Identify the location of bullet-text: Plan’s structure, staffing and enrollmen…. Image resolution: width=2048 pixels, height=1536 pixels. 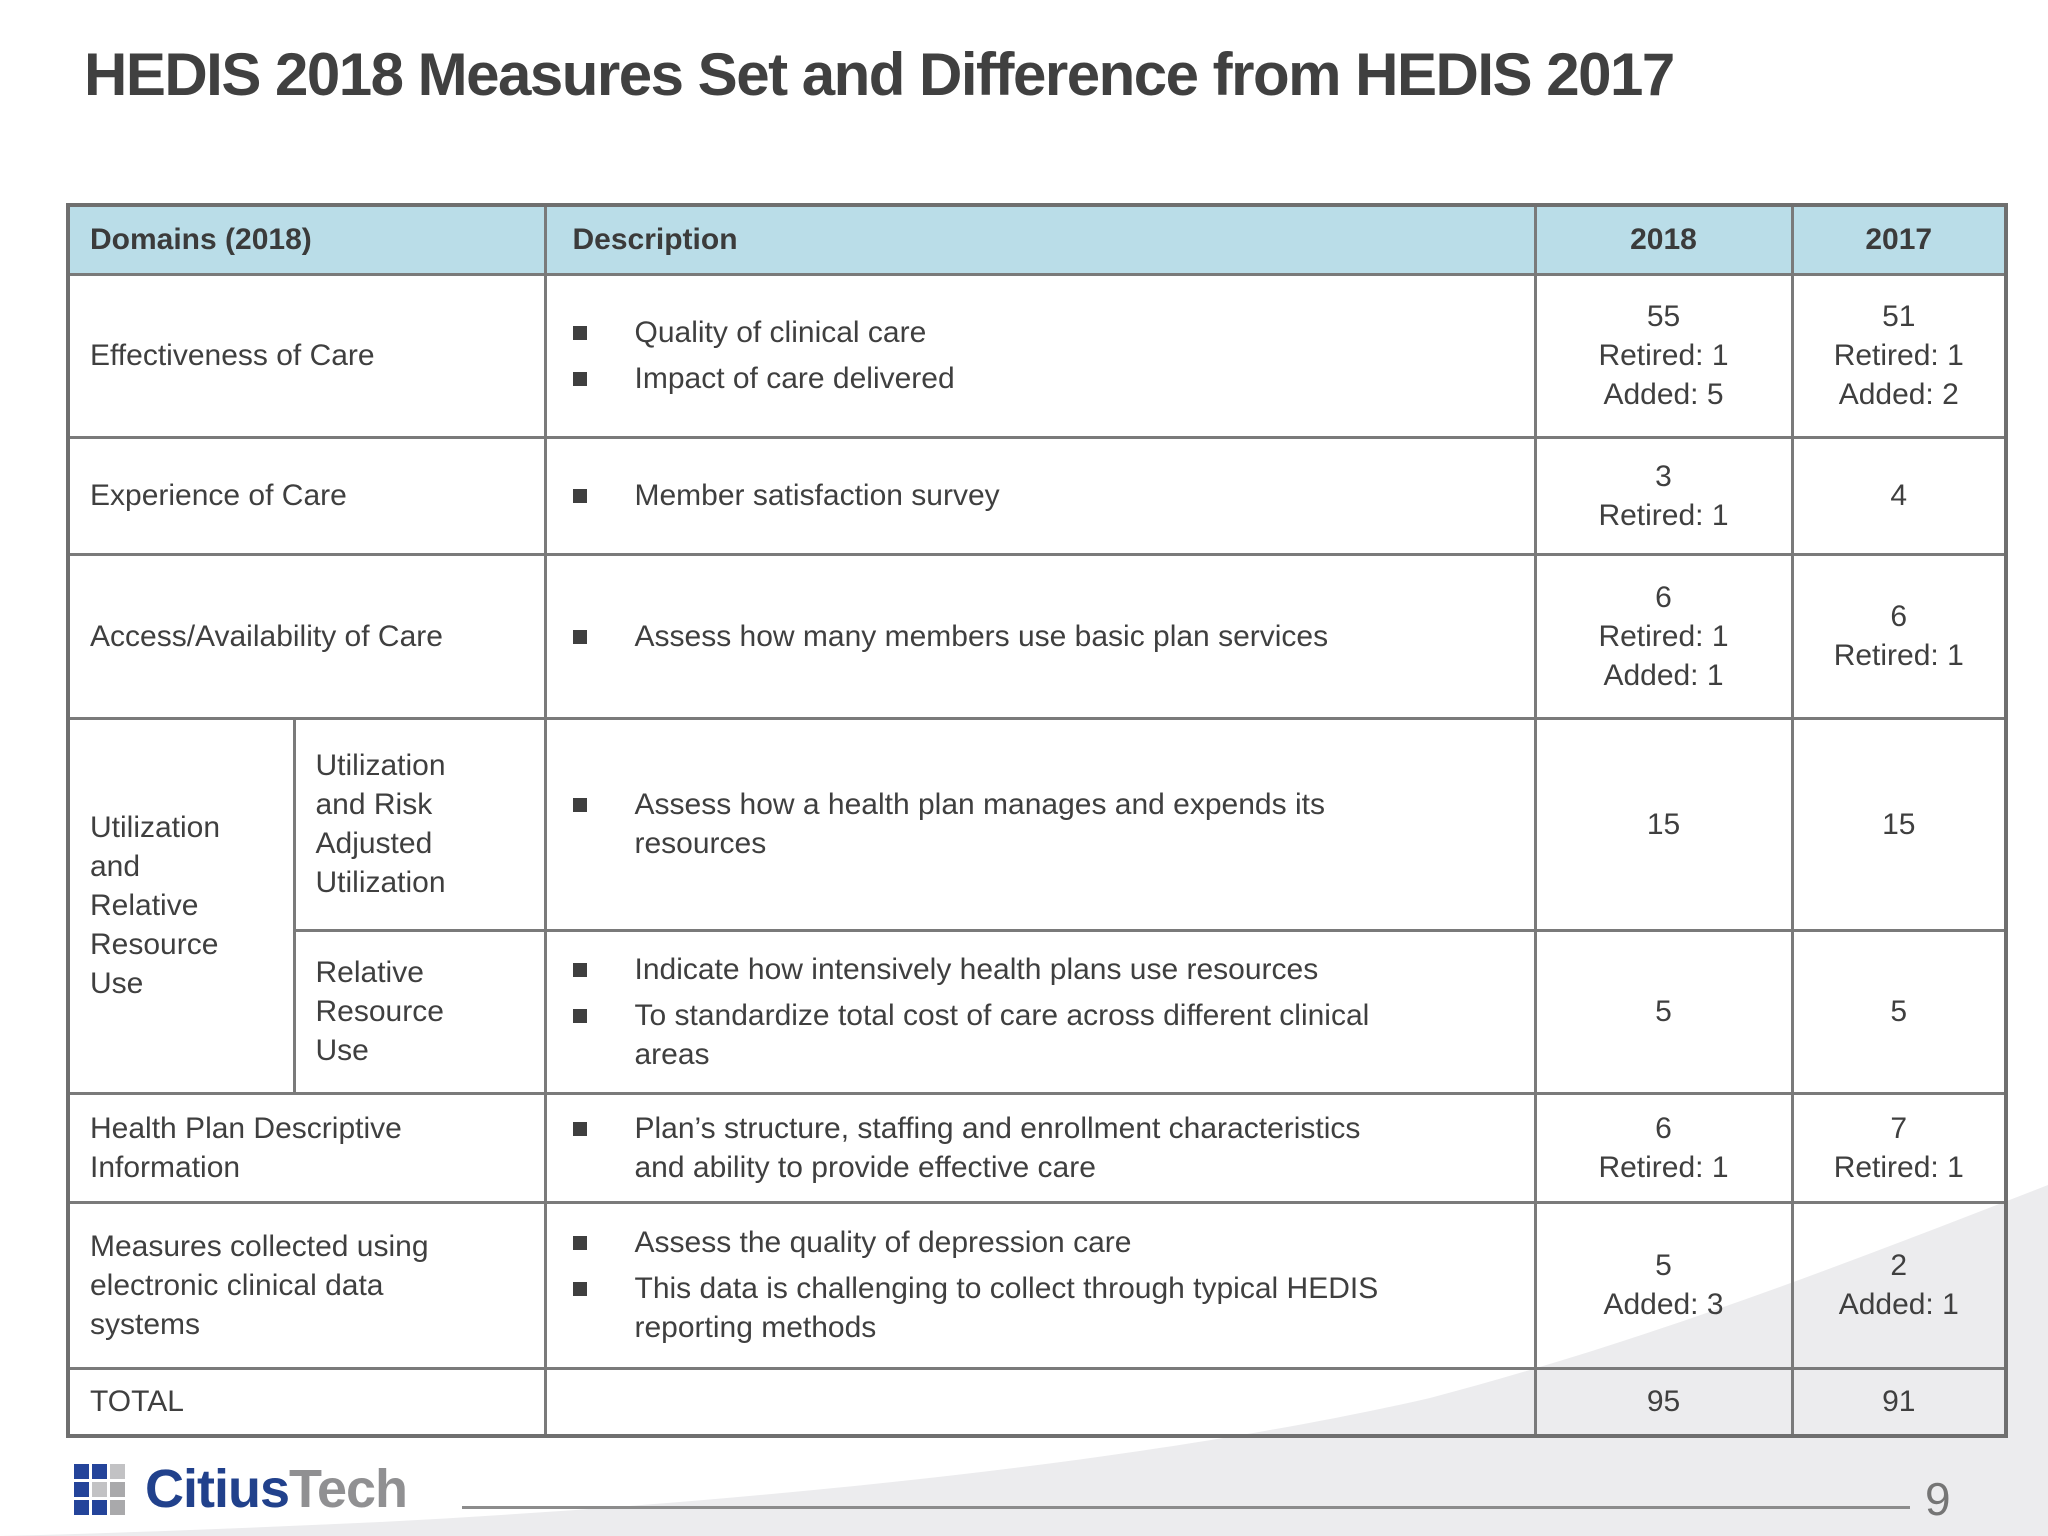
(997, 1147).